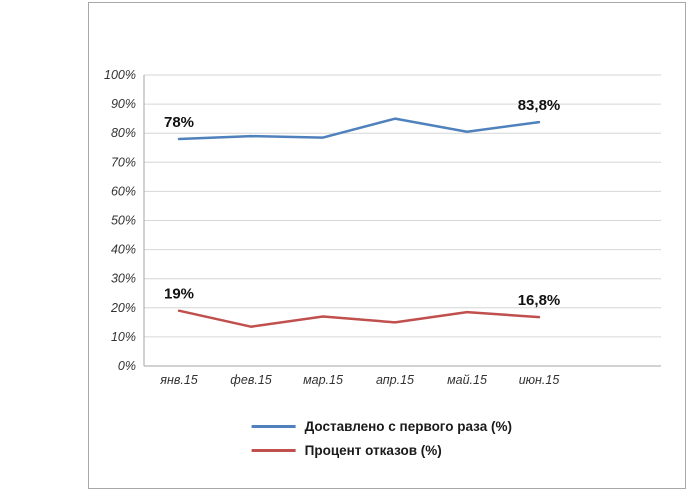  What do you see at coordinates (120, 75) in the screenshot?
I see `y-tick-label: 100%` at bounding box center [120, 75].